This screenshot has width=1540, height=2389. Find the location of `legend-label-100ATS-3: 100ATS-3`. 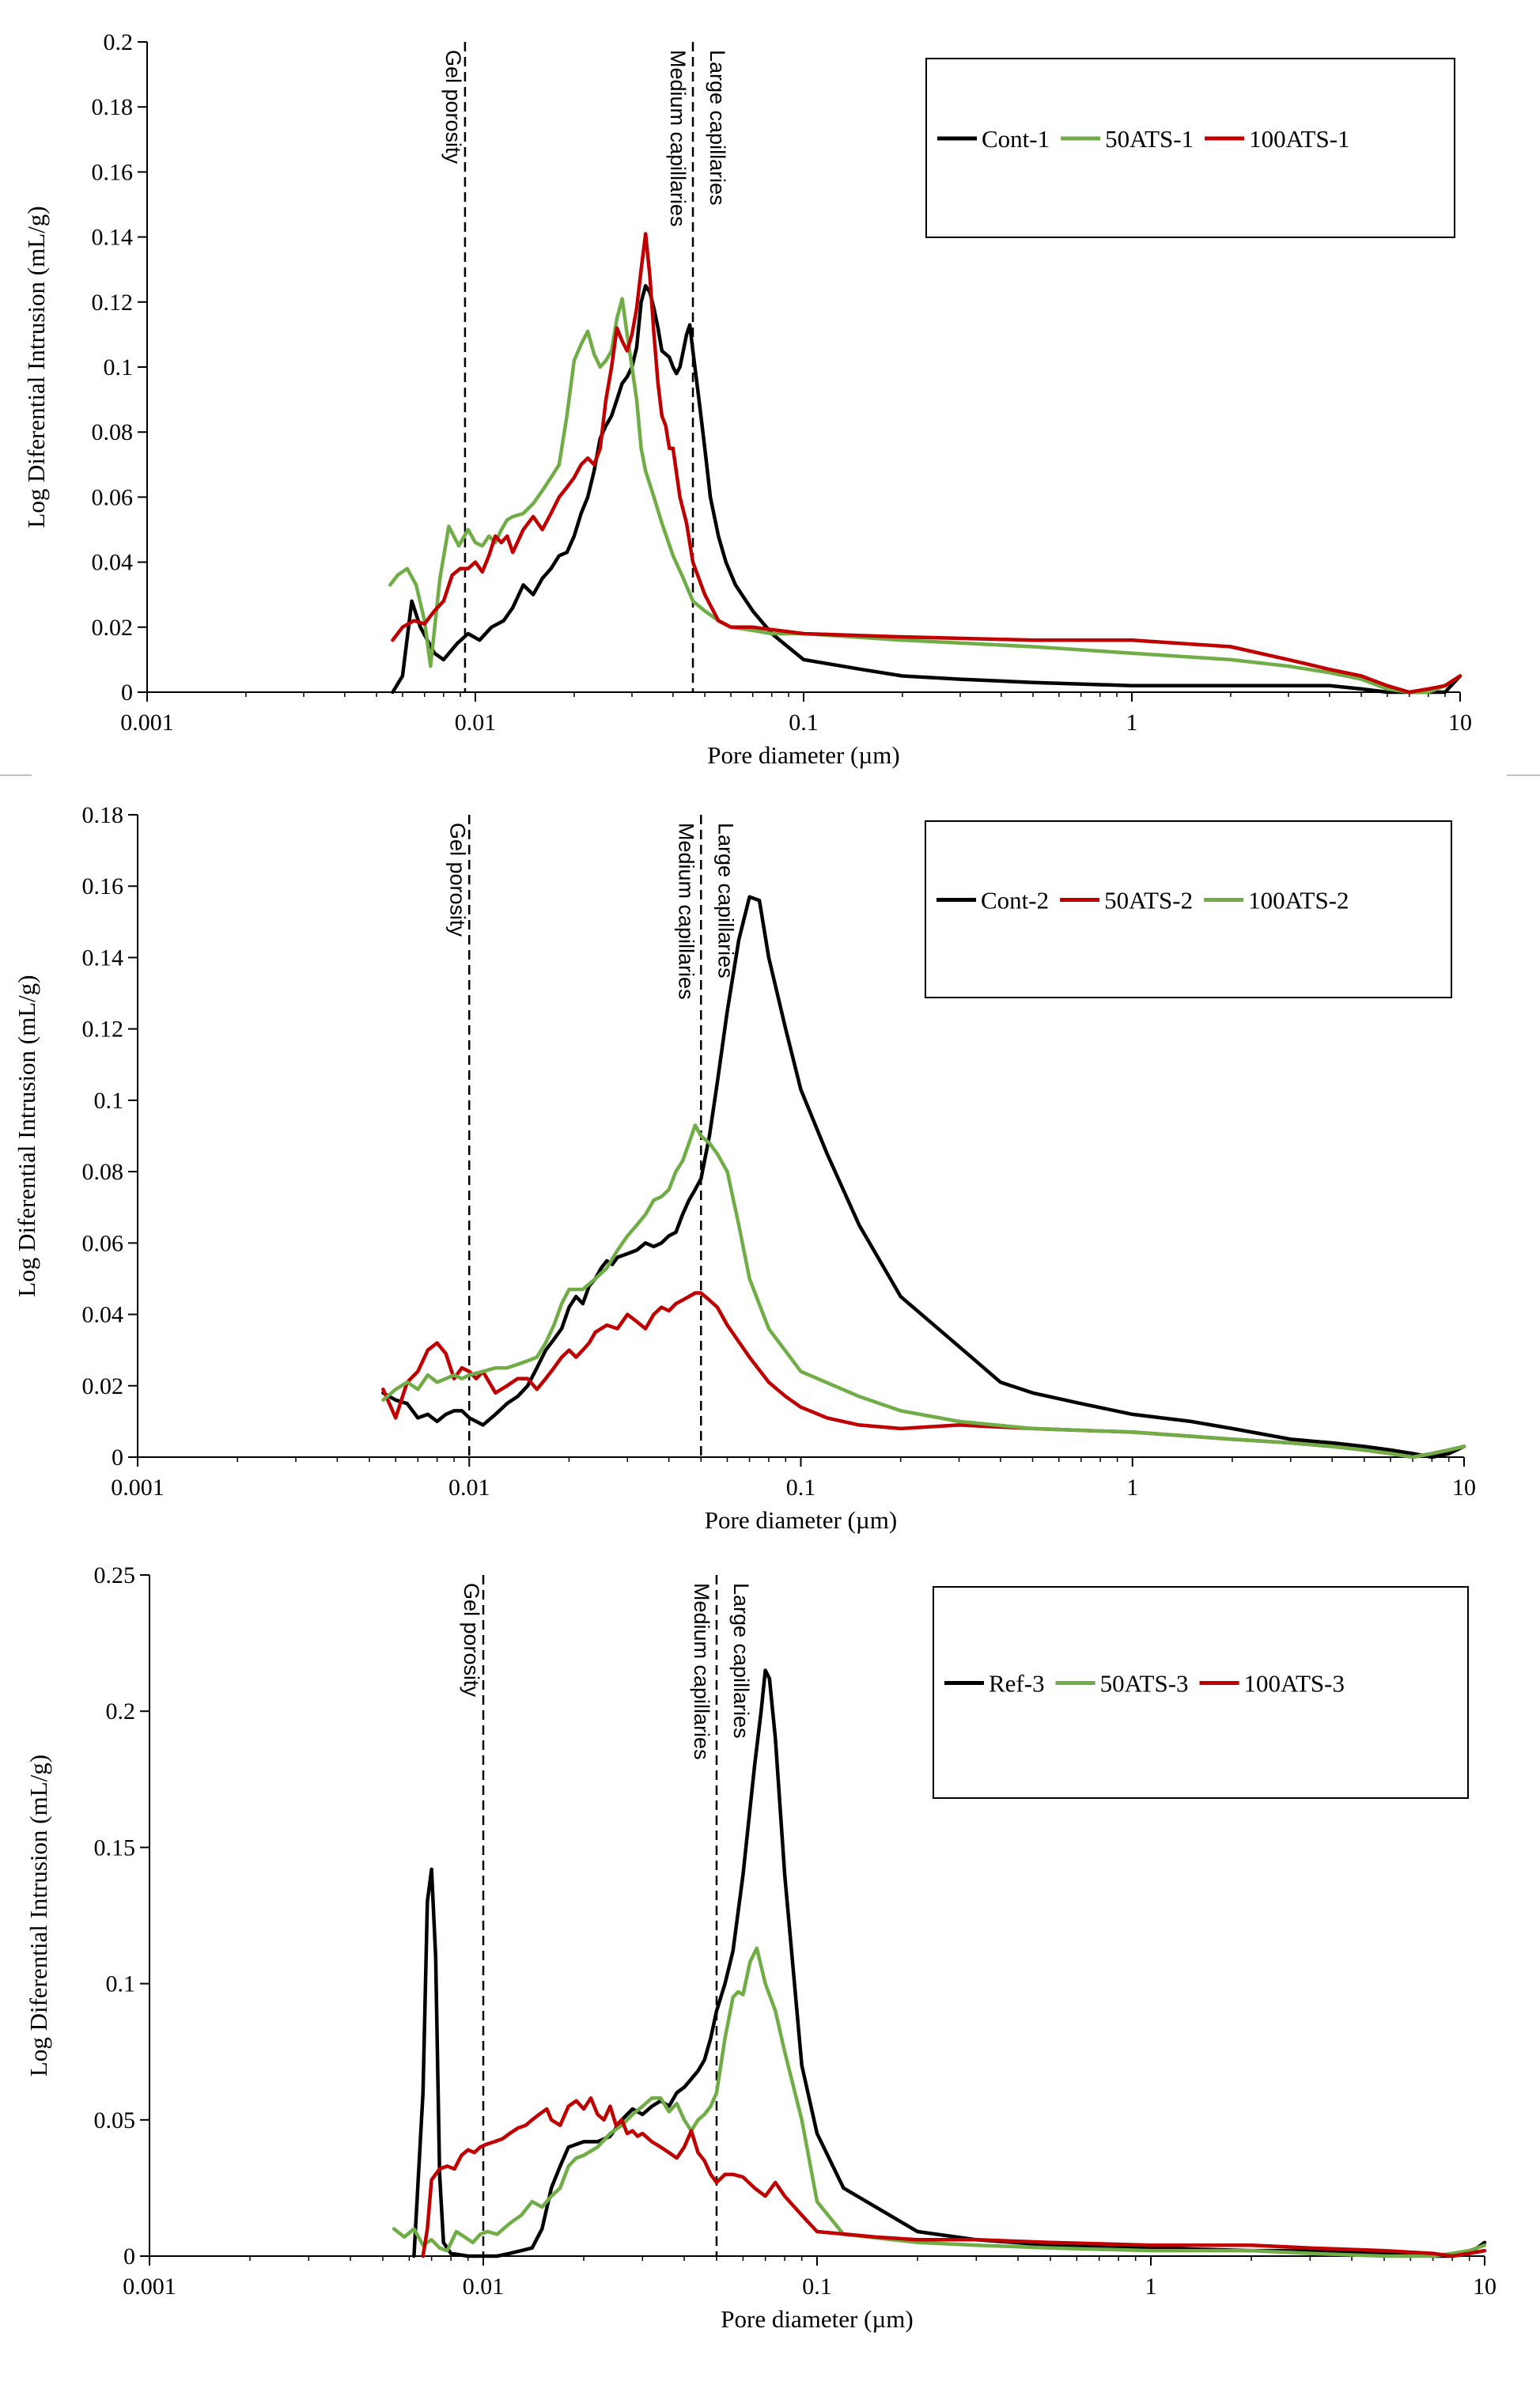

legend-label-100ATS-3: 100ATS-3 is located at coordinates (1294, 1684).